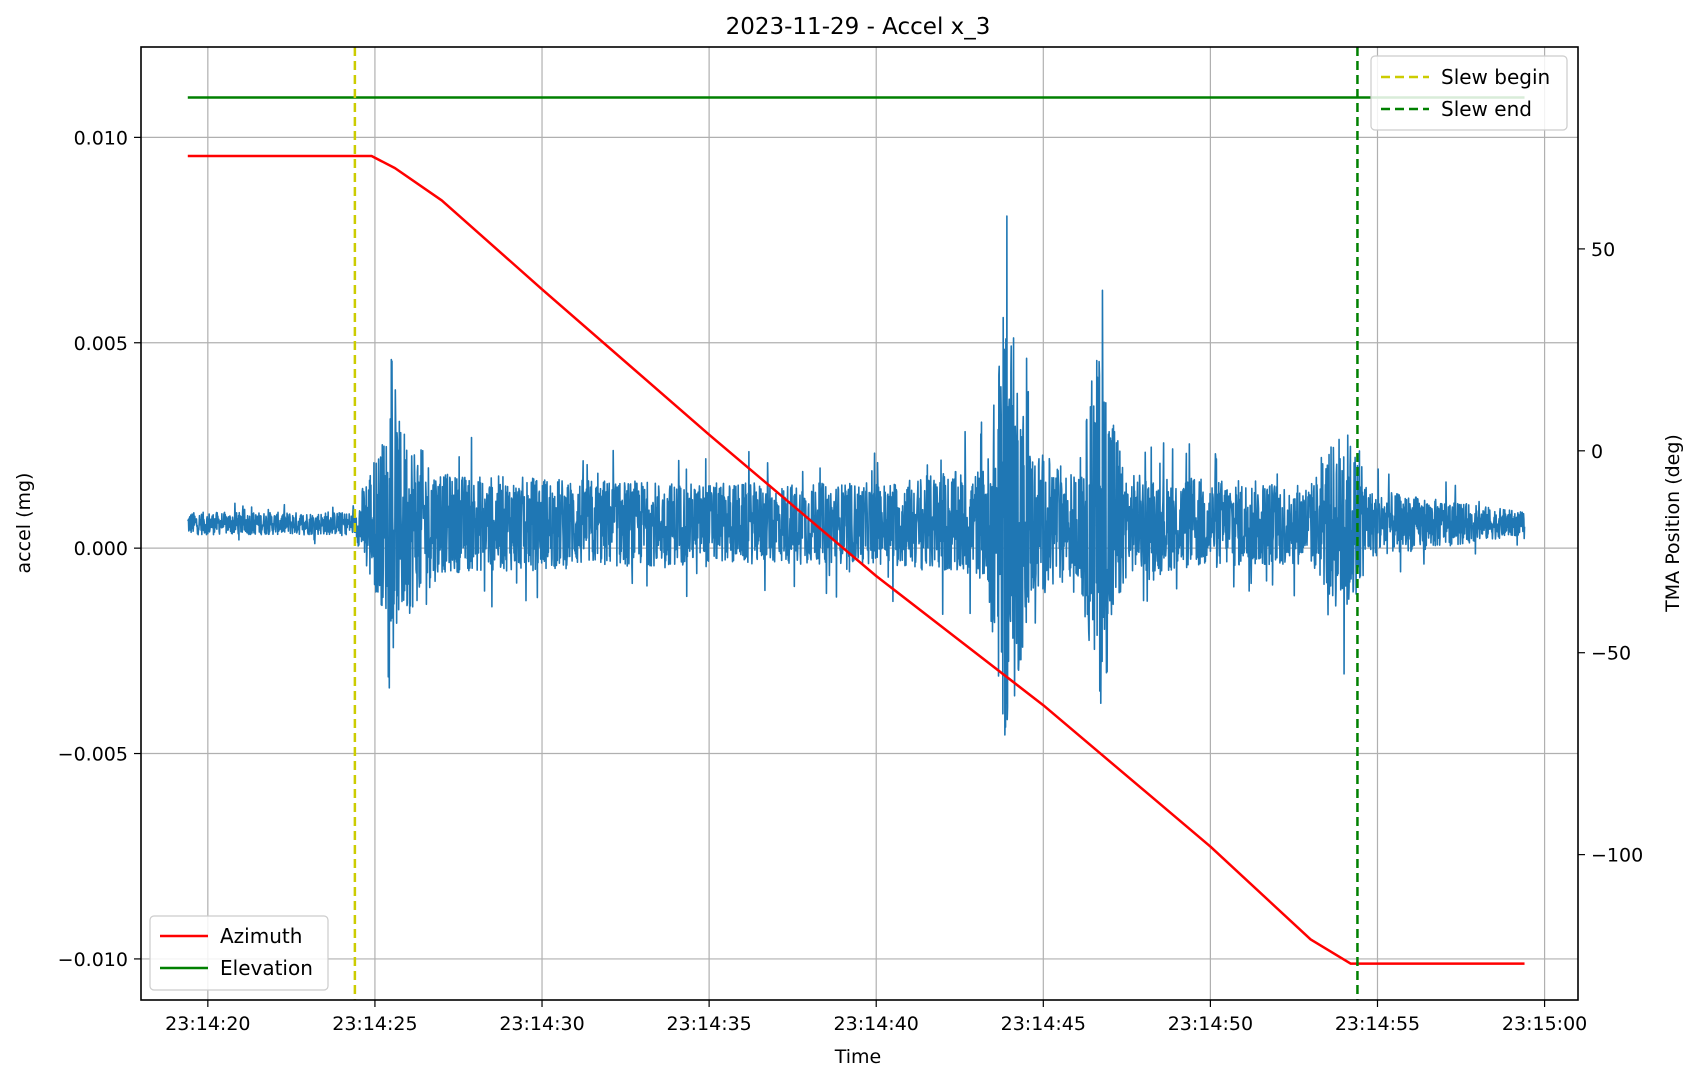 The image size is (1692, 1080). Describe the element at coordinates (1611, 654) in the screenshot. I see `y2-tick-label: −50` at that location.